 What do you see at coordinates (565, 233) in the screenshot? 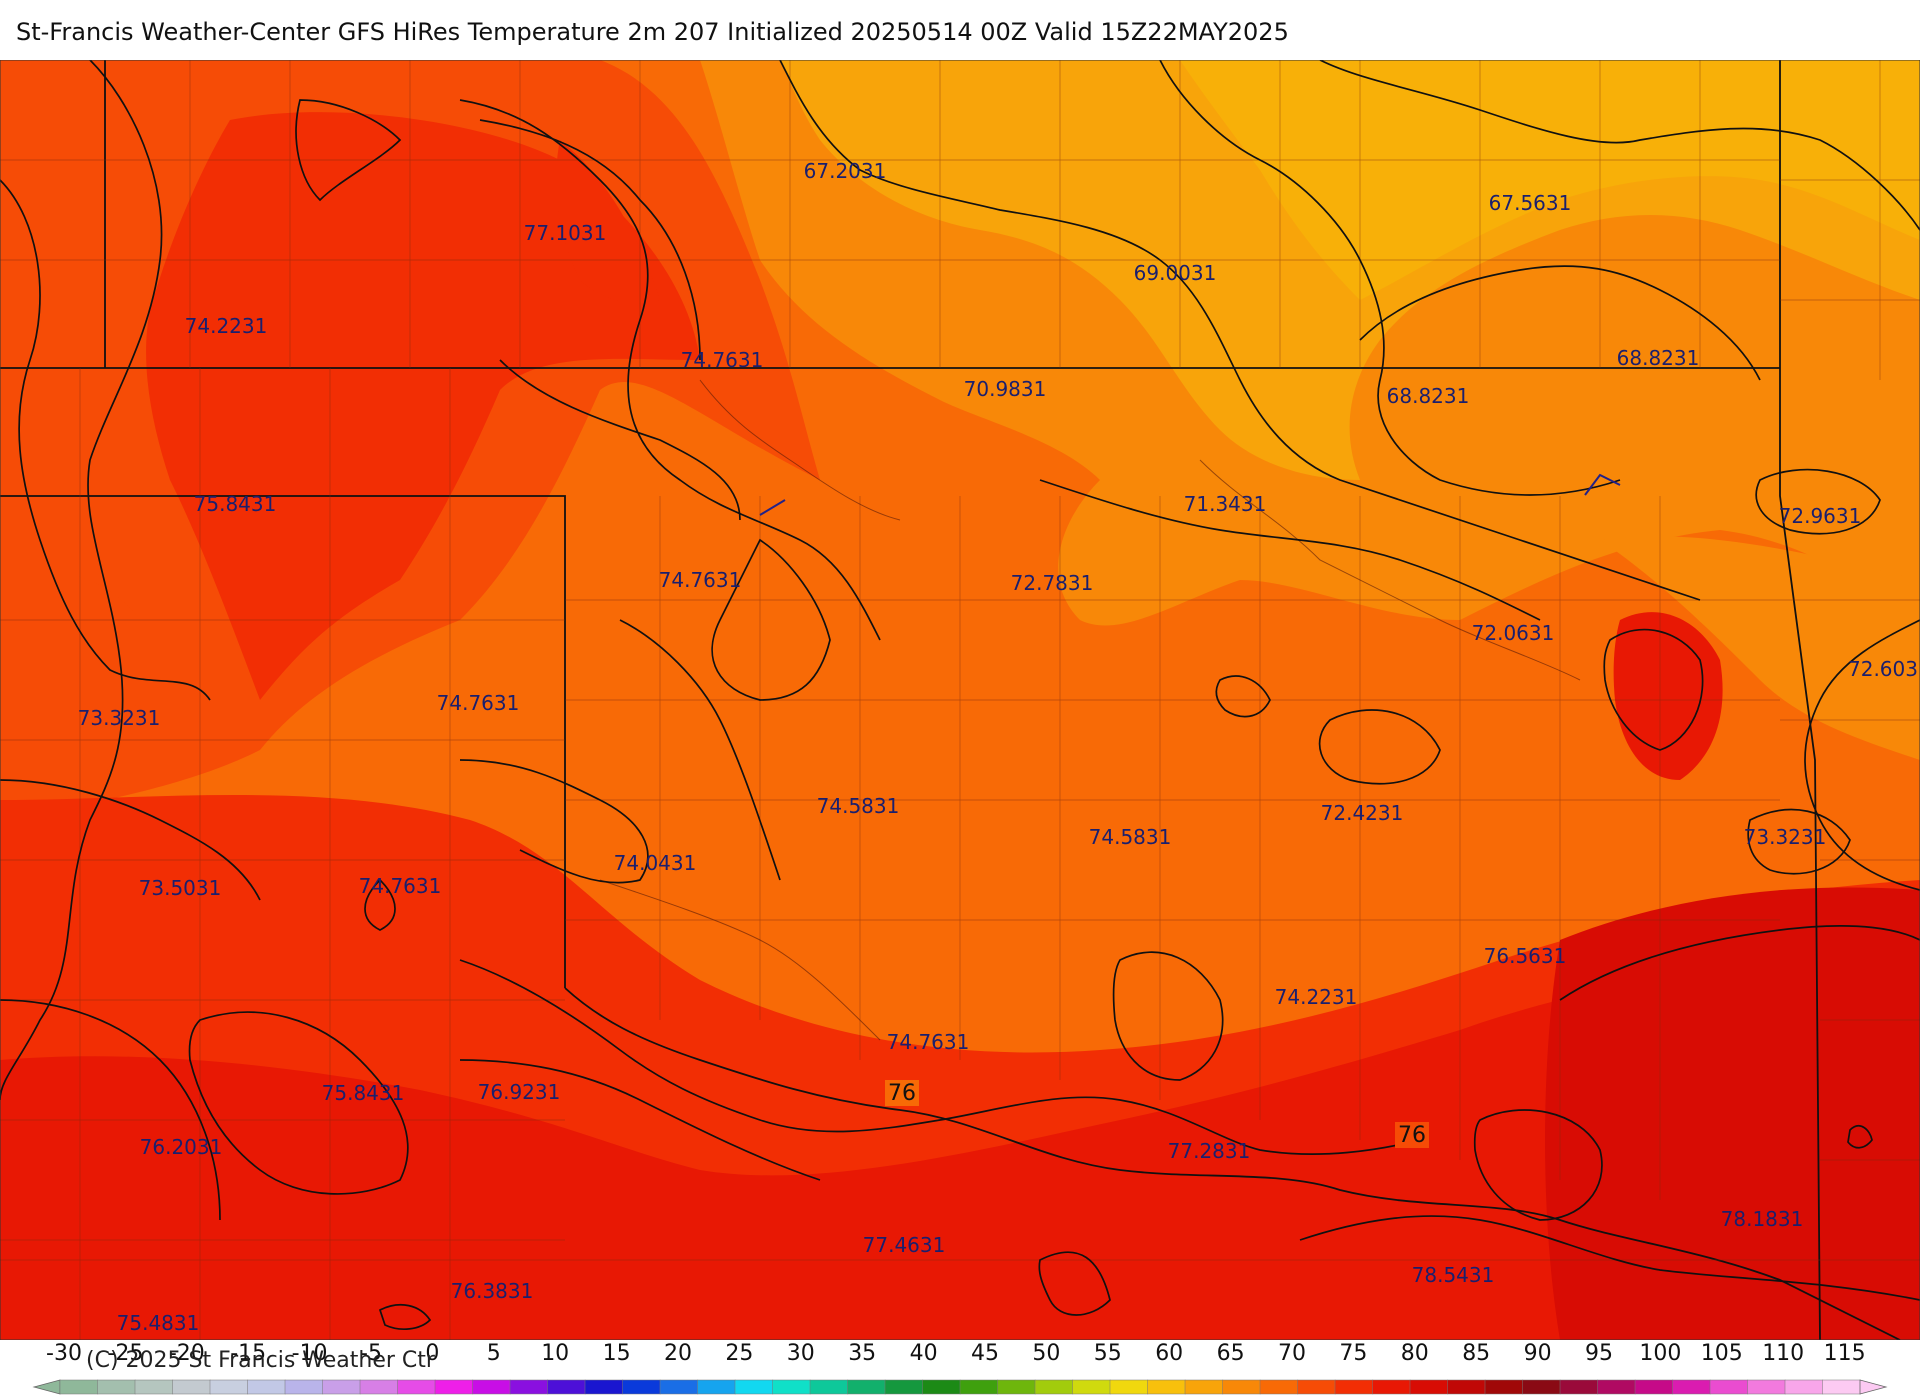
I see `temperature-label: 77.1031` at bounding box center [565, 233].